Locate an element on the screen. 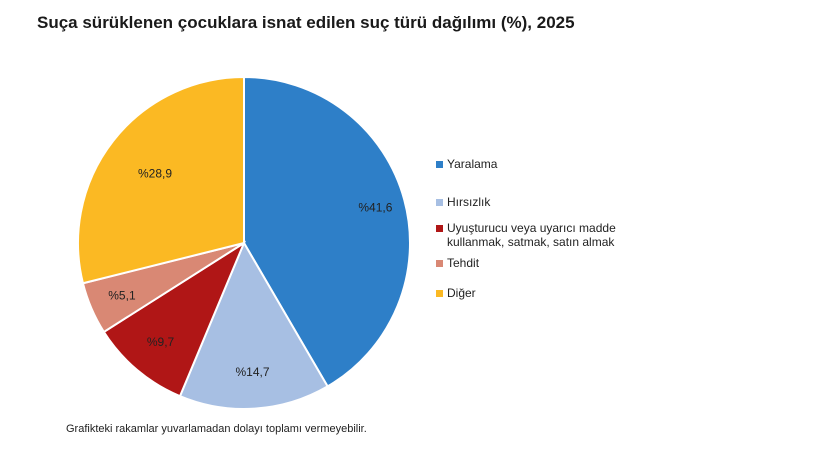  legend-item-tehdit: Tehdit is located at coordinates (457, 263).